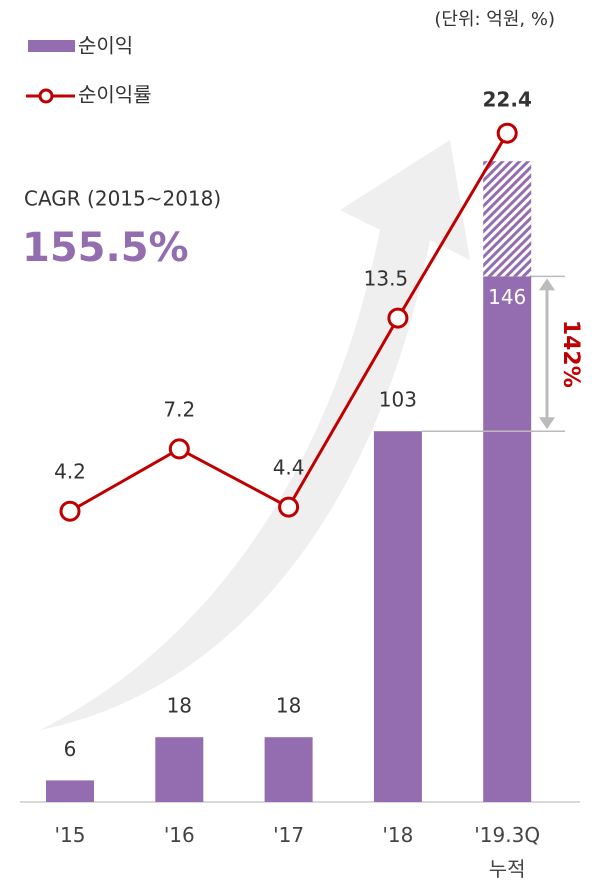 This screenshot has height=892, width=600. Describe the element at coordinates (46, 96) in the screenshot. I see `legend-marker` at that location.